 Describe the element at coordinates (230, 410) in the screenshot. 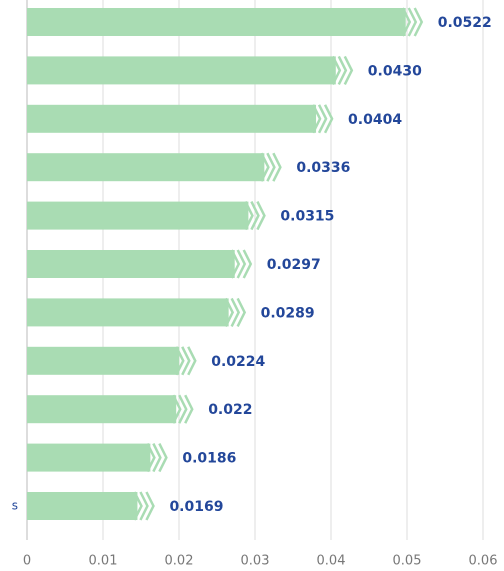

I see `value-label: 0.022` at that location.